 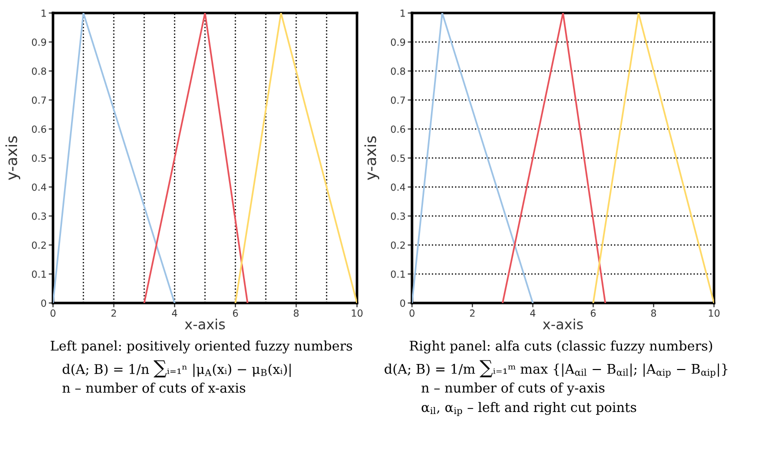 What do you see at coordinates (512, 389) in the screenshot?
I see `text: n – number of cuts of y-axis` at bounding box center [512, 389].